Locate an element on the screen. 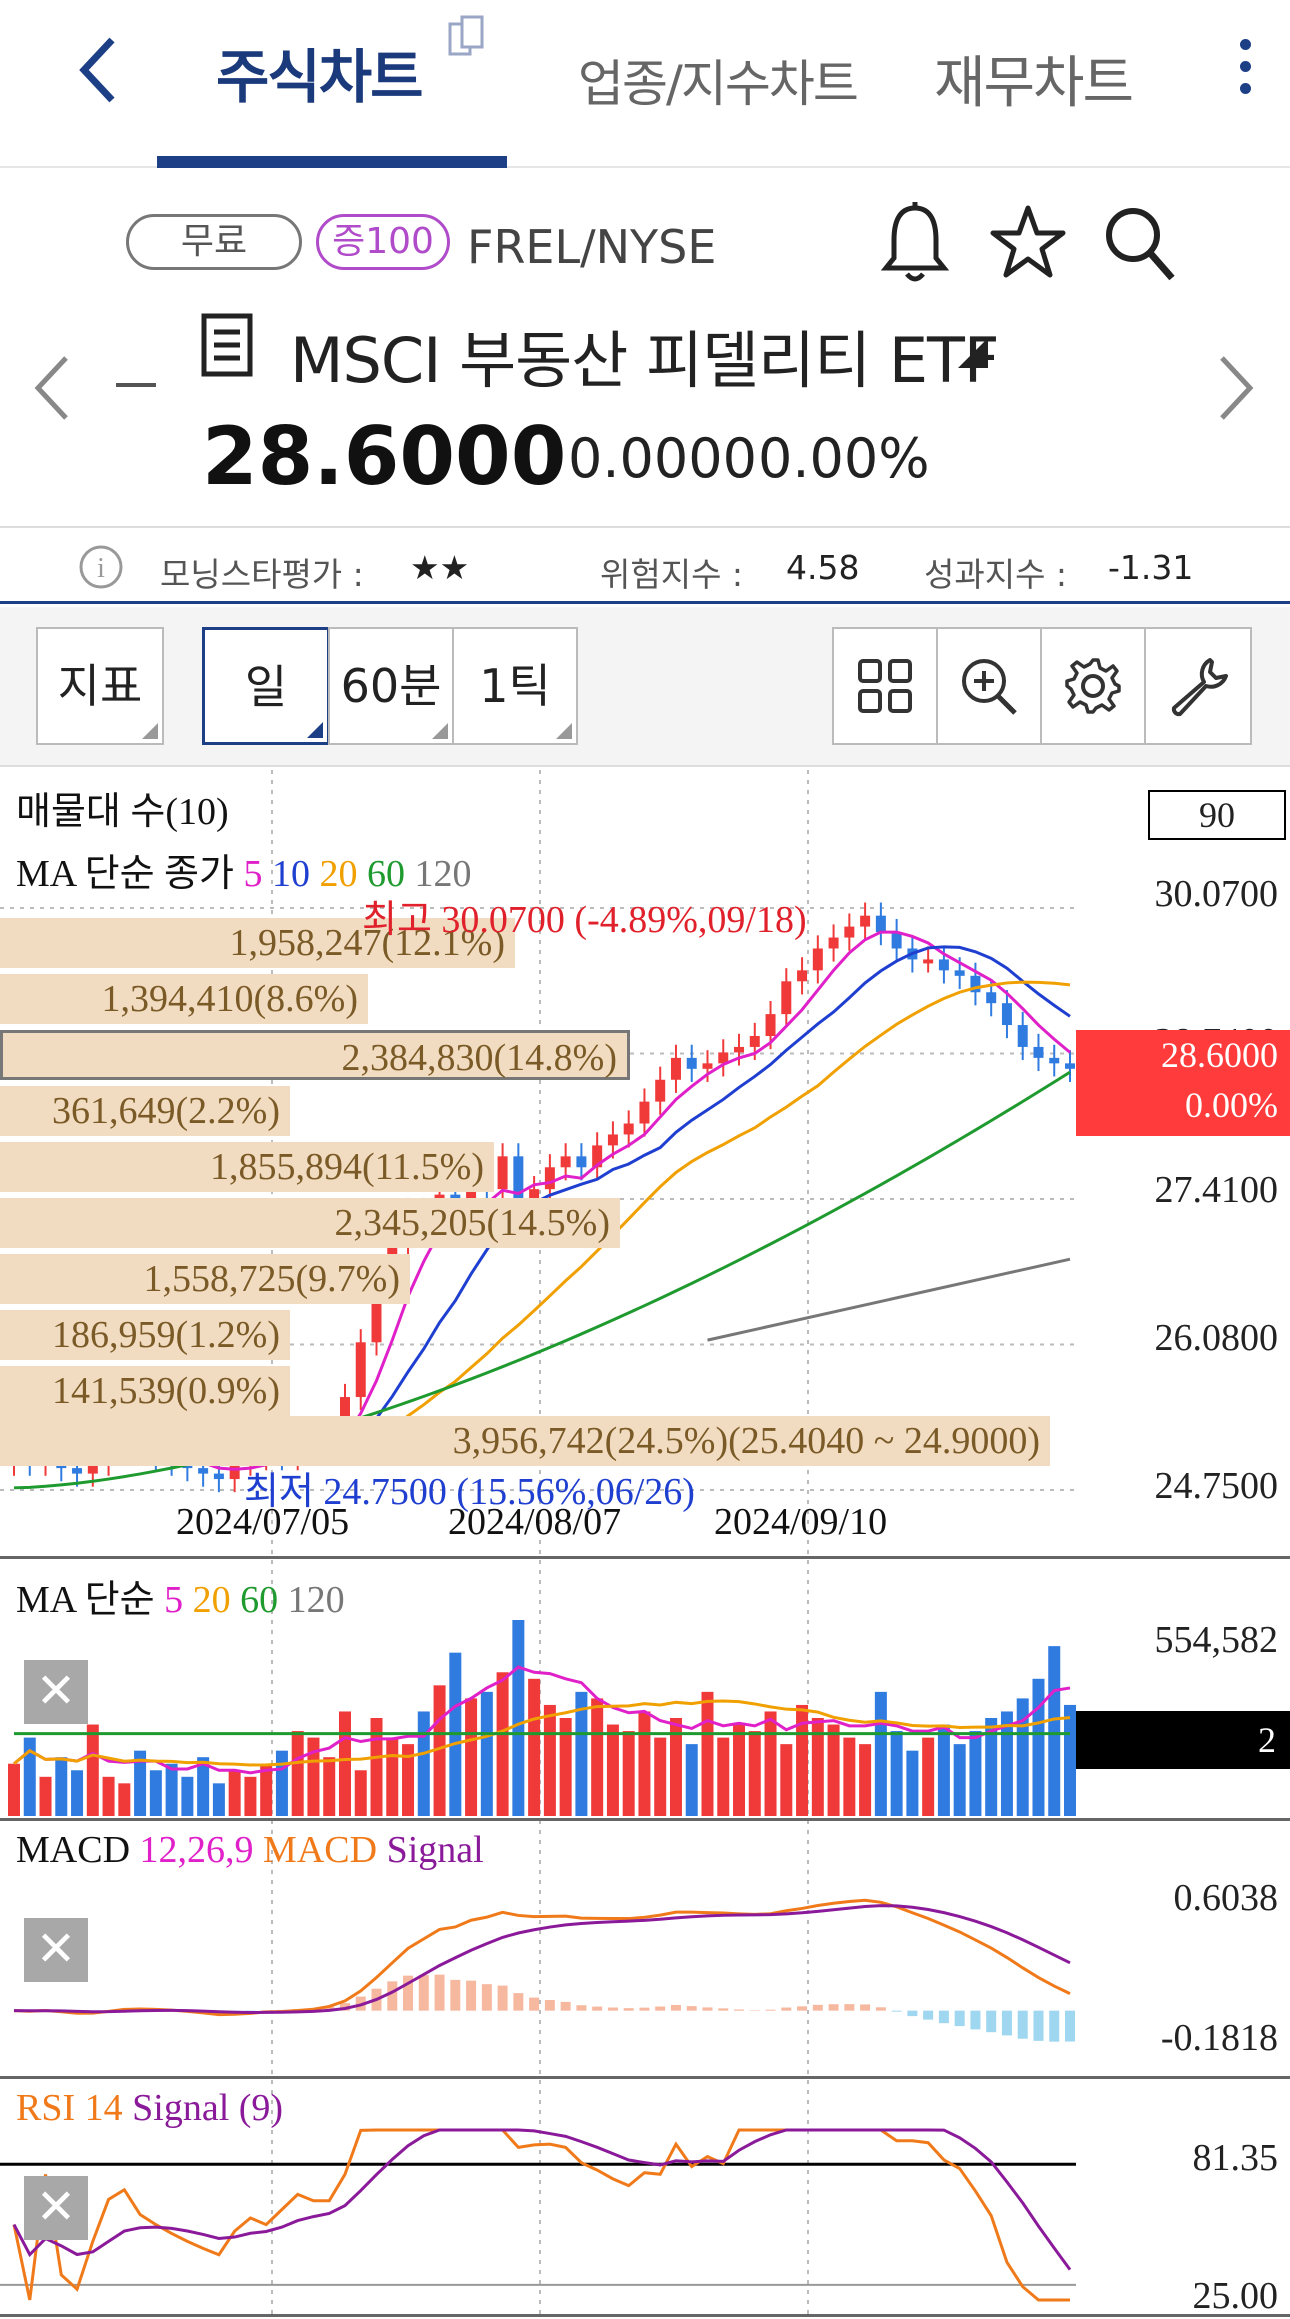 Image resolution: width=1290 pixels, height=2319 pixels. ticker-symbol: FREL/NYSE is located at coordinates (592, 247).